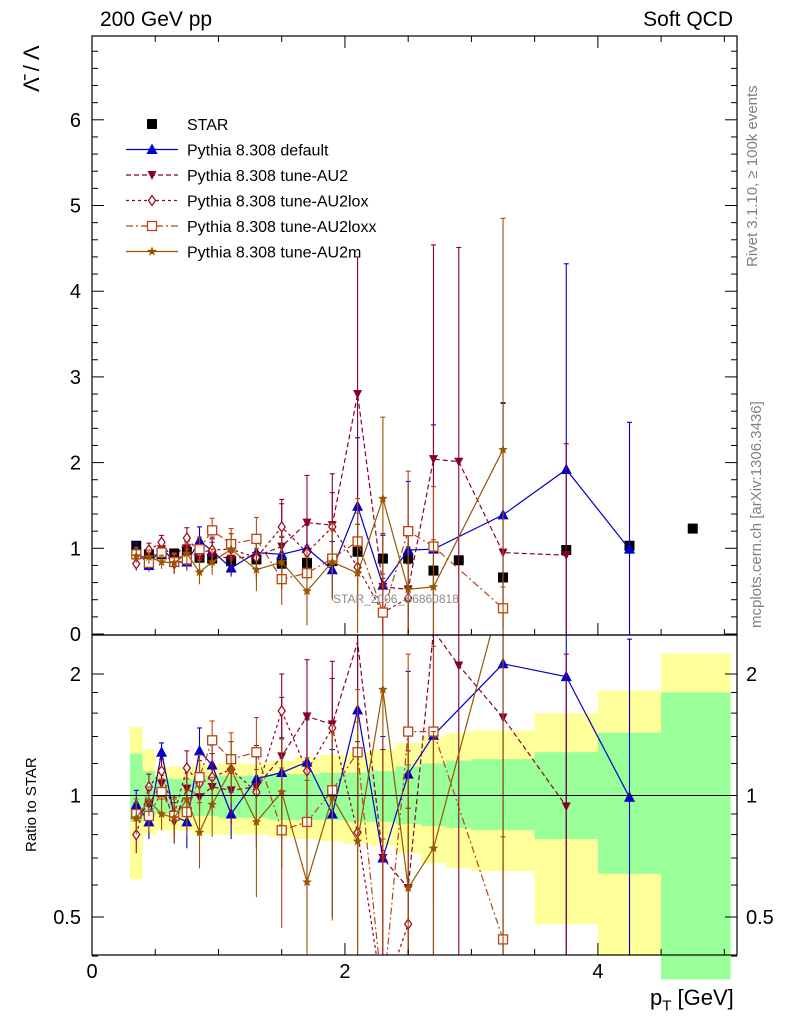  Describe the element at coordinates (31, 804) in the screenshot. I see `ratio-ylabel: Ratio to STAR` at that location.